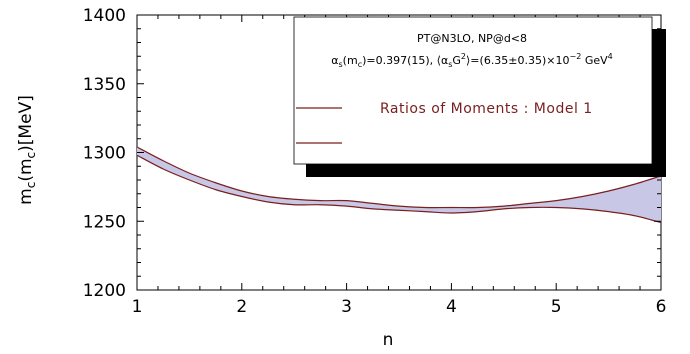 This screenshot has height=354, width=690. I want to click on y-axis-title: mc(mc)[MeV], so click(27, 150).